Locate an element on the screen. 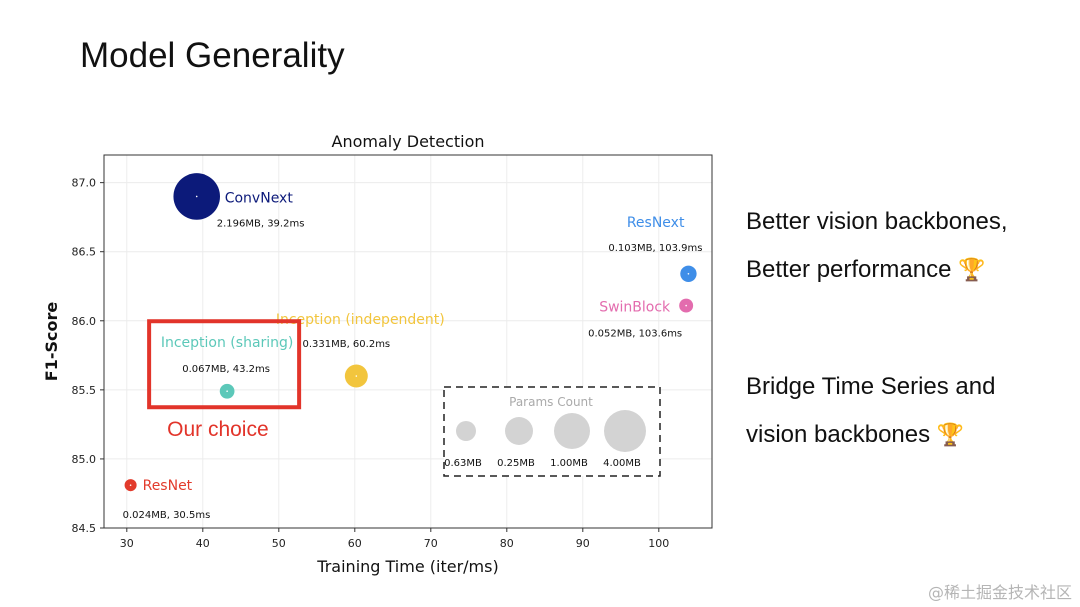 This screenshot has height=607, width=1080. point-center-resnet is located at coordinates (130, 485).